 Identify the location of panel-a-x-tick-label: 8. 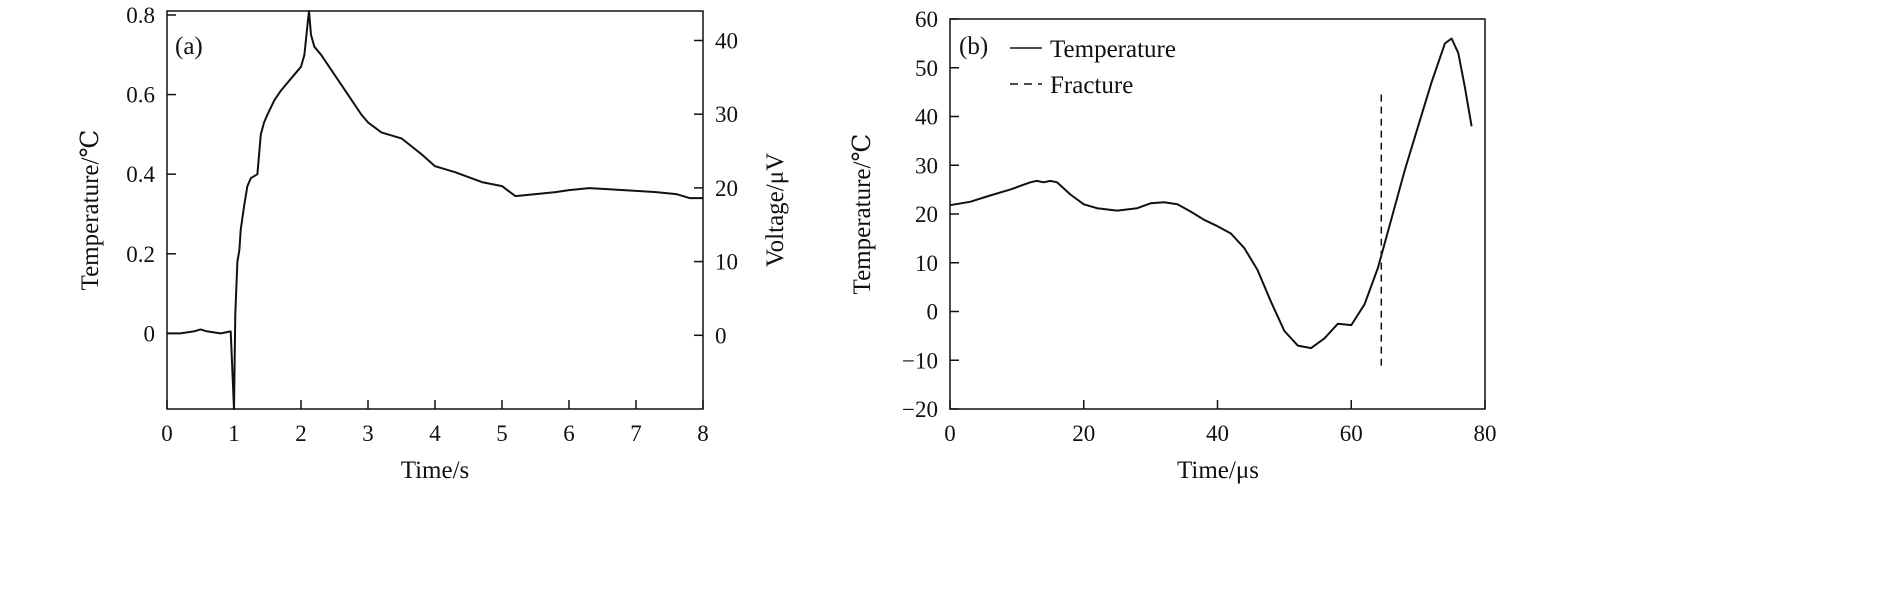
(703, 433).